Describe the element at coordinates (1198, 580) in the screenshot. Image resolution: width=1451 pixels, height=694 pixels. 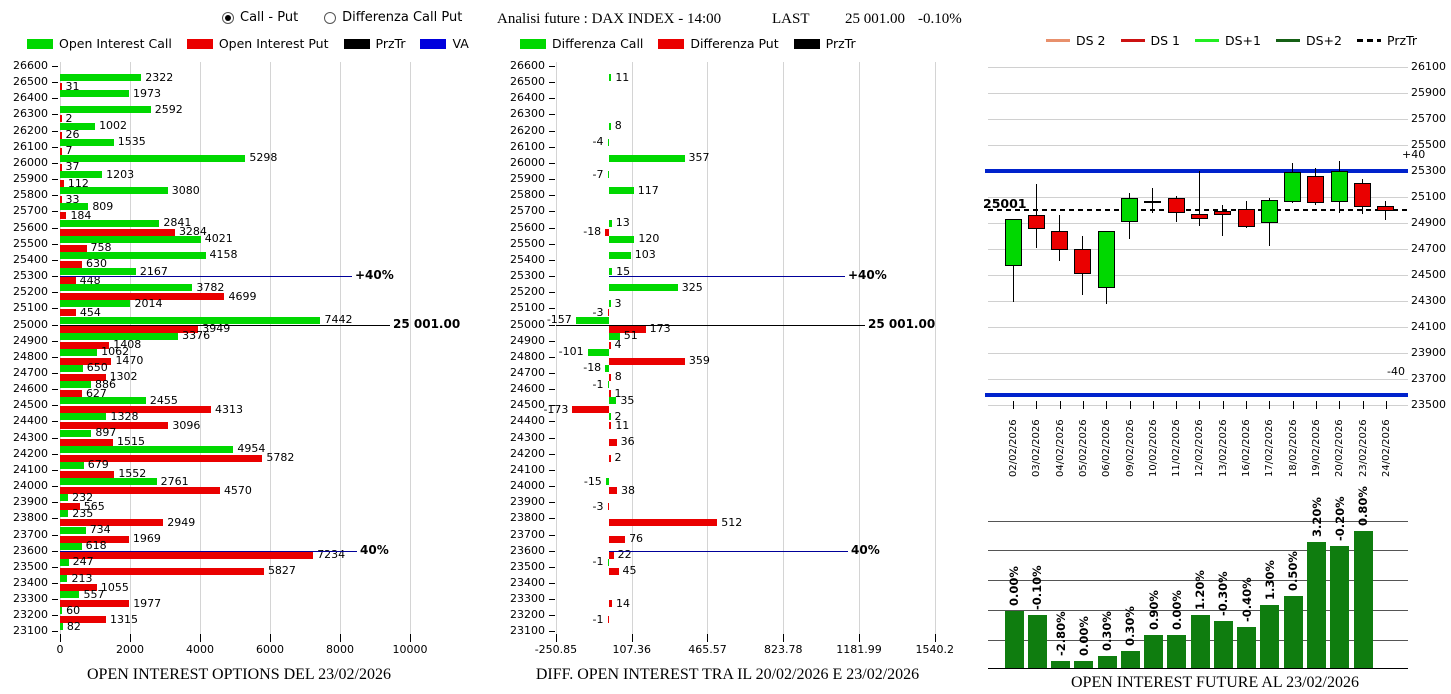
I see `oi-gridline` at that location.